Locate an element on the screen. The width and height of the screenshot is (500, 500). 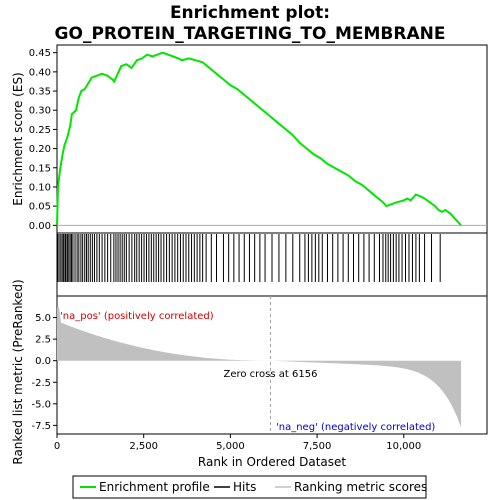
x-tick-label: 5,000 is located at coordinates (230, 446).